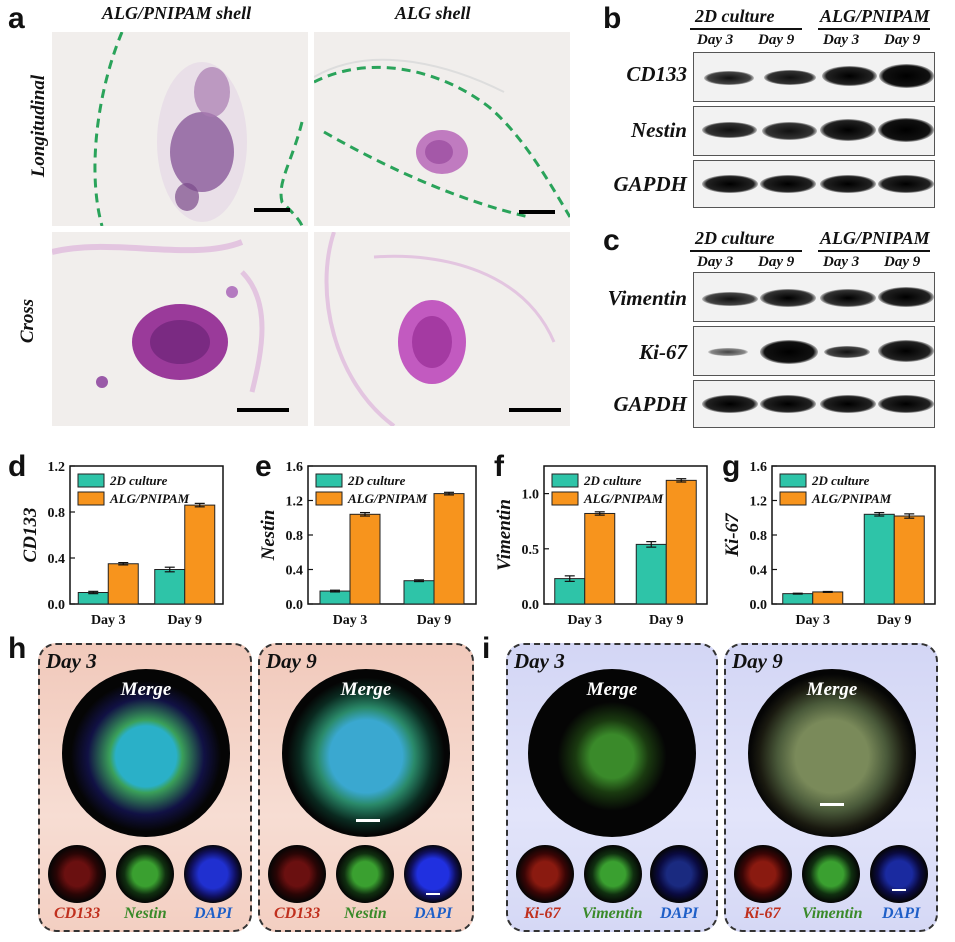 The width and height of the screenshot is (955, 942). What do you see at coordinates (486, 648) in the screenshot?
I see `panel-label-i: i` at bounding box center [486, 648].